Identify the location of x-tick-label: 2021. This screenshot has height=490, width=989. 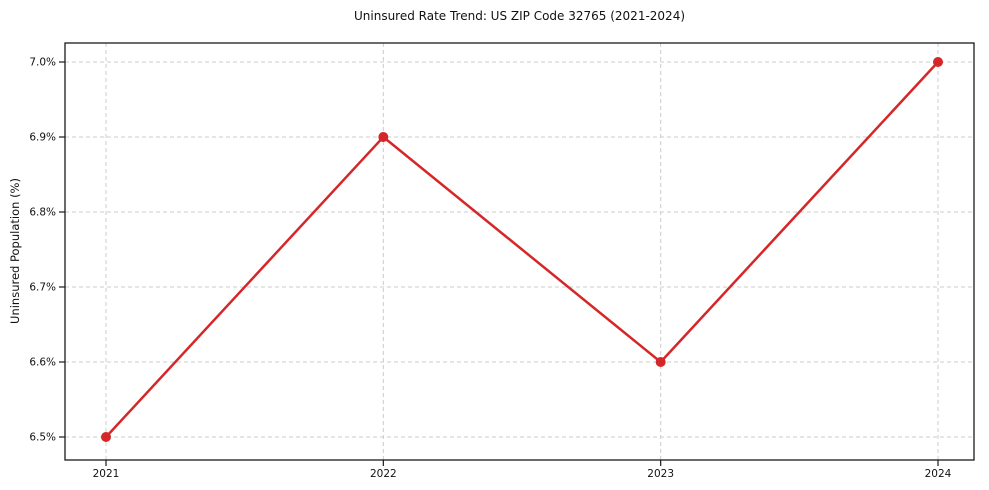
(106, 474).